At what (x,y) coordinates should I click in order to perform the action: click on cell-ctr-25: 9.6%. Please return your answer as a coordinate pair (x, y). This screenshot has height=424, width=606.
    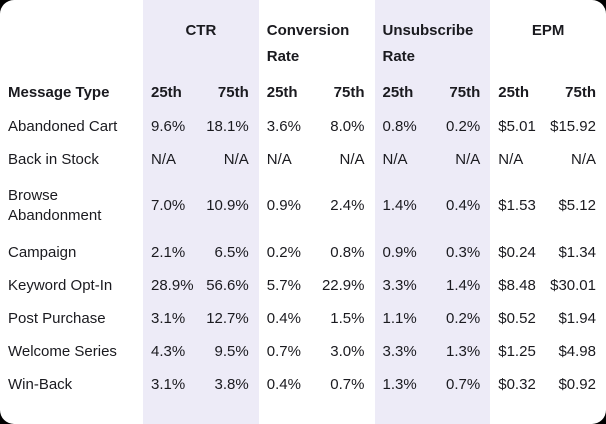
    Looking at the image, I should click on (168, 126).